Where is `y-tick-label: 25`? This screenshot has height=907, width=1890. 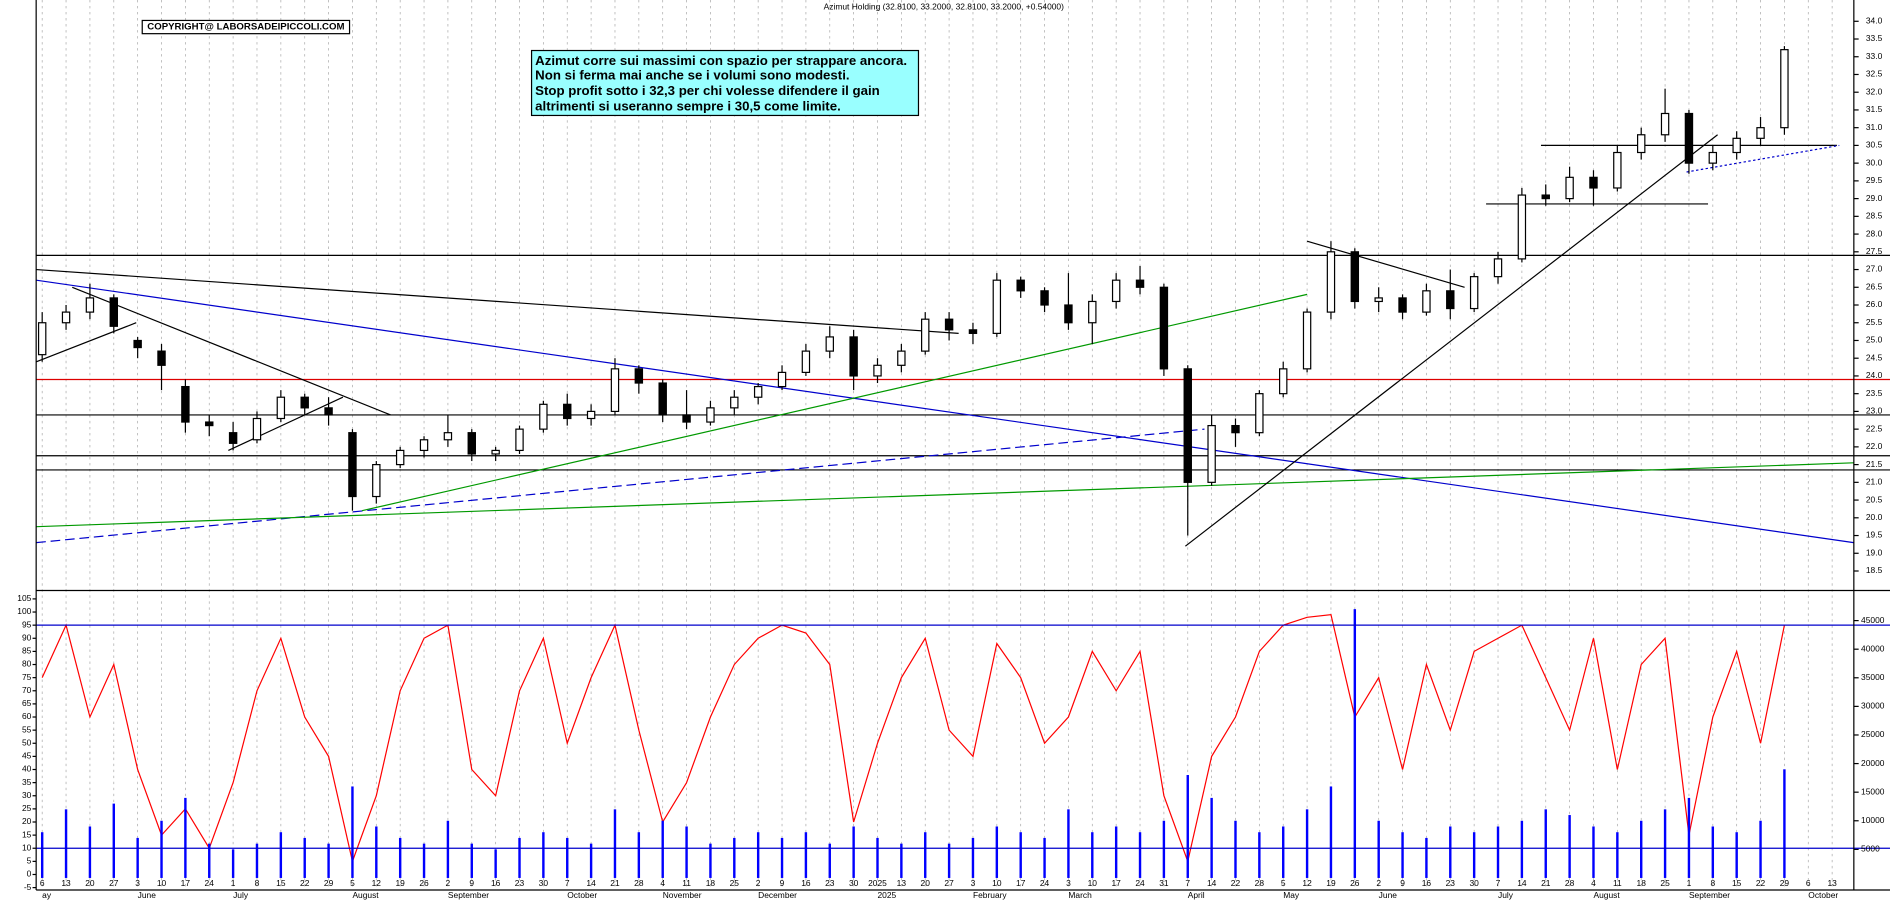 y-tick-label: 25 is located at coordinates (27, 808).